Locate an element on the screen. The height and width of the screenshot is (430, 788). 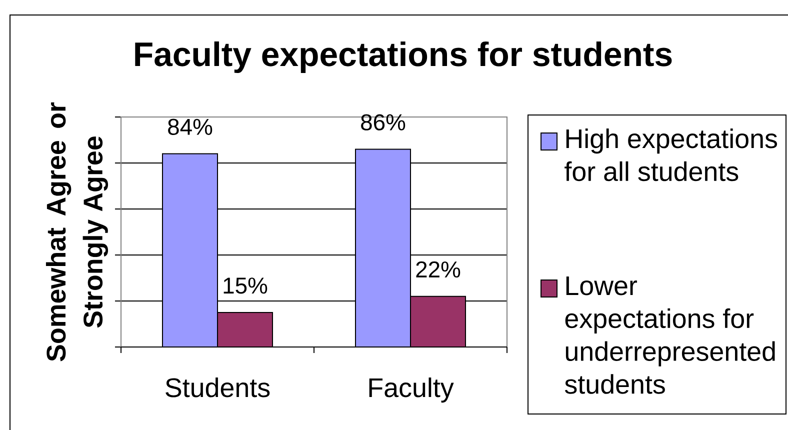
y-axis-title: Somewhat Agree or Strongly Agree is located at coordinates (77, 232).